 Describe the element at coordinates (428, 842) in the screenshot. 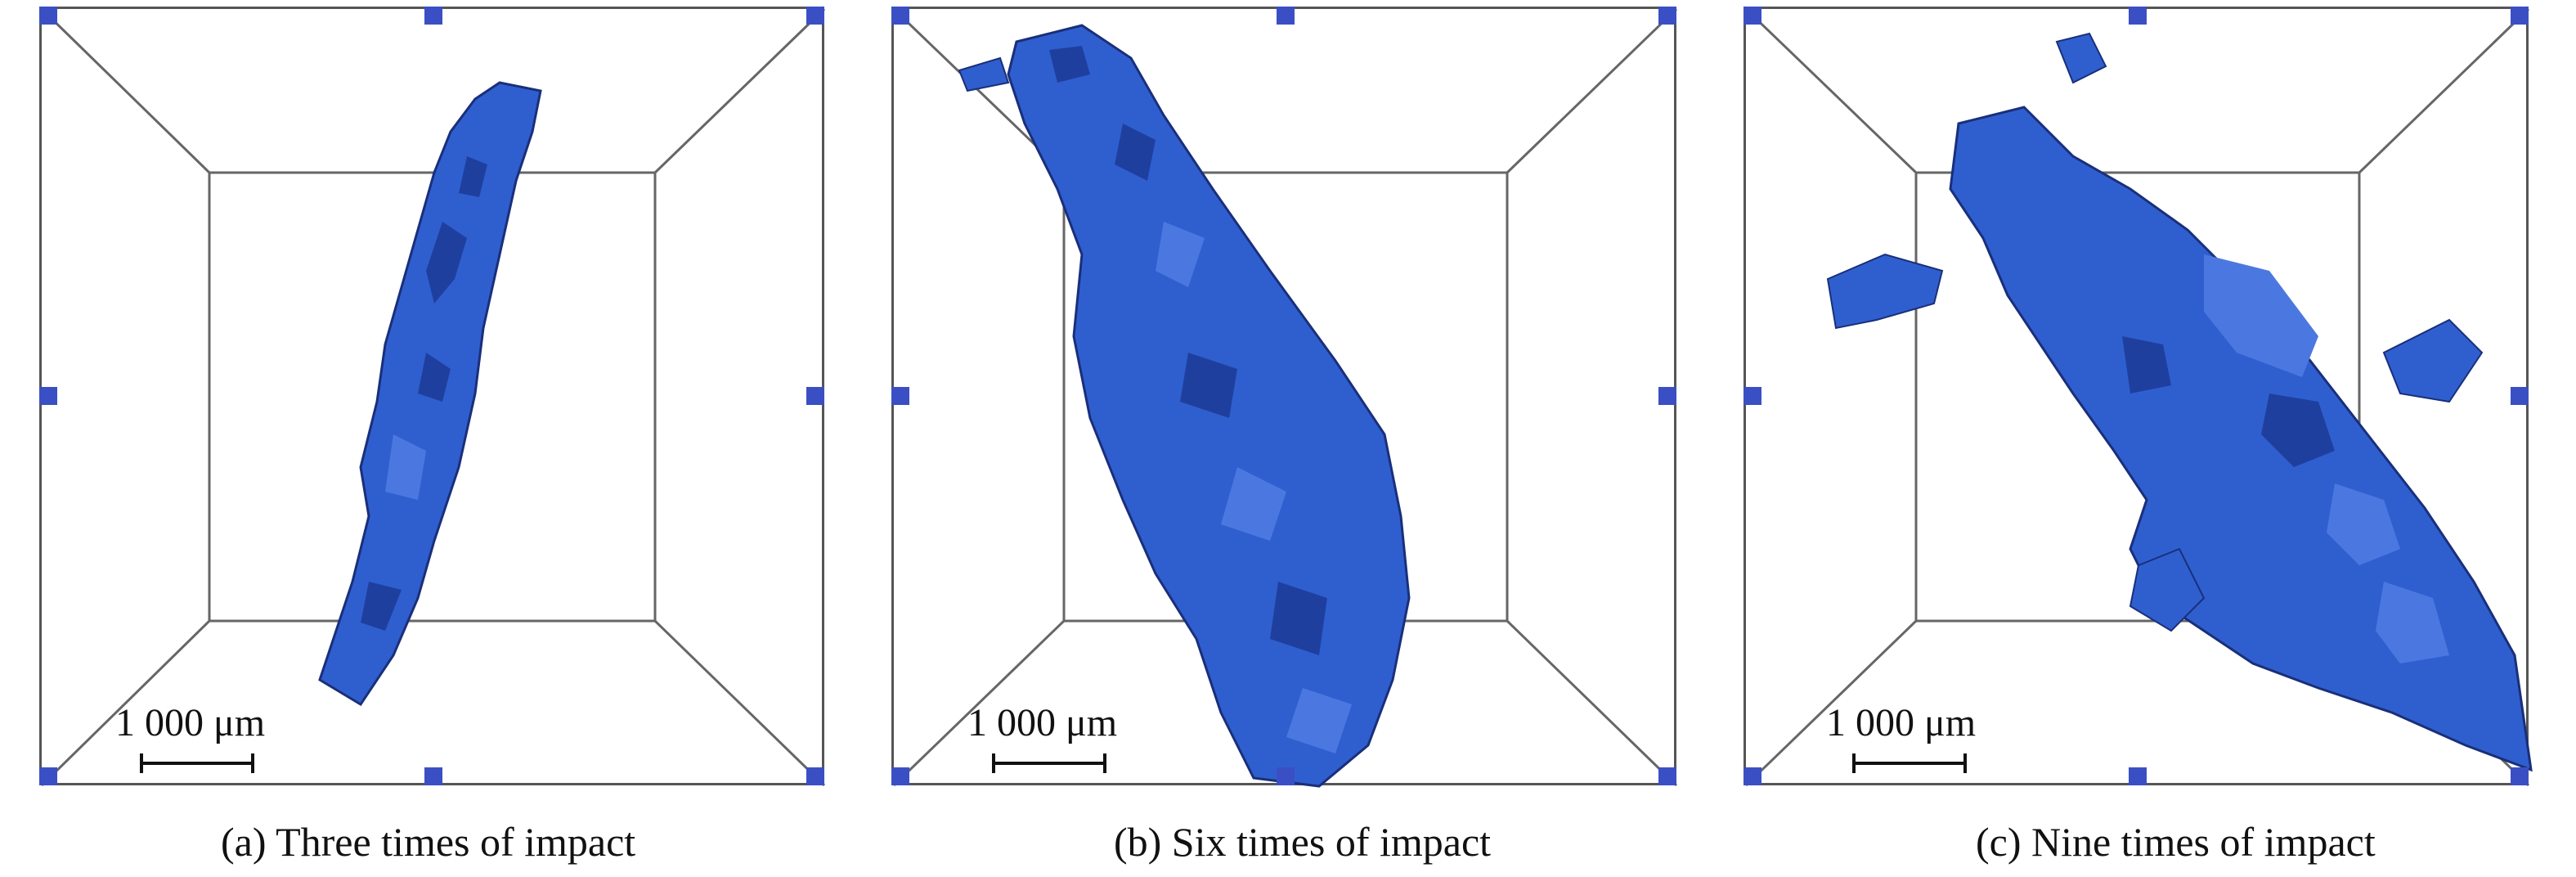

I see `caption-a: (a) Three times of impact` at that location.